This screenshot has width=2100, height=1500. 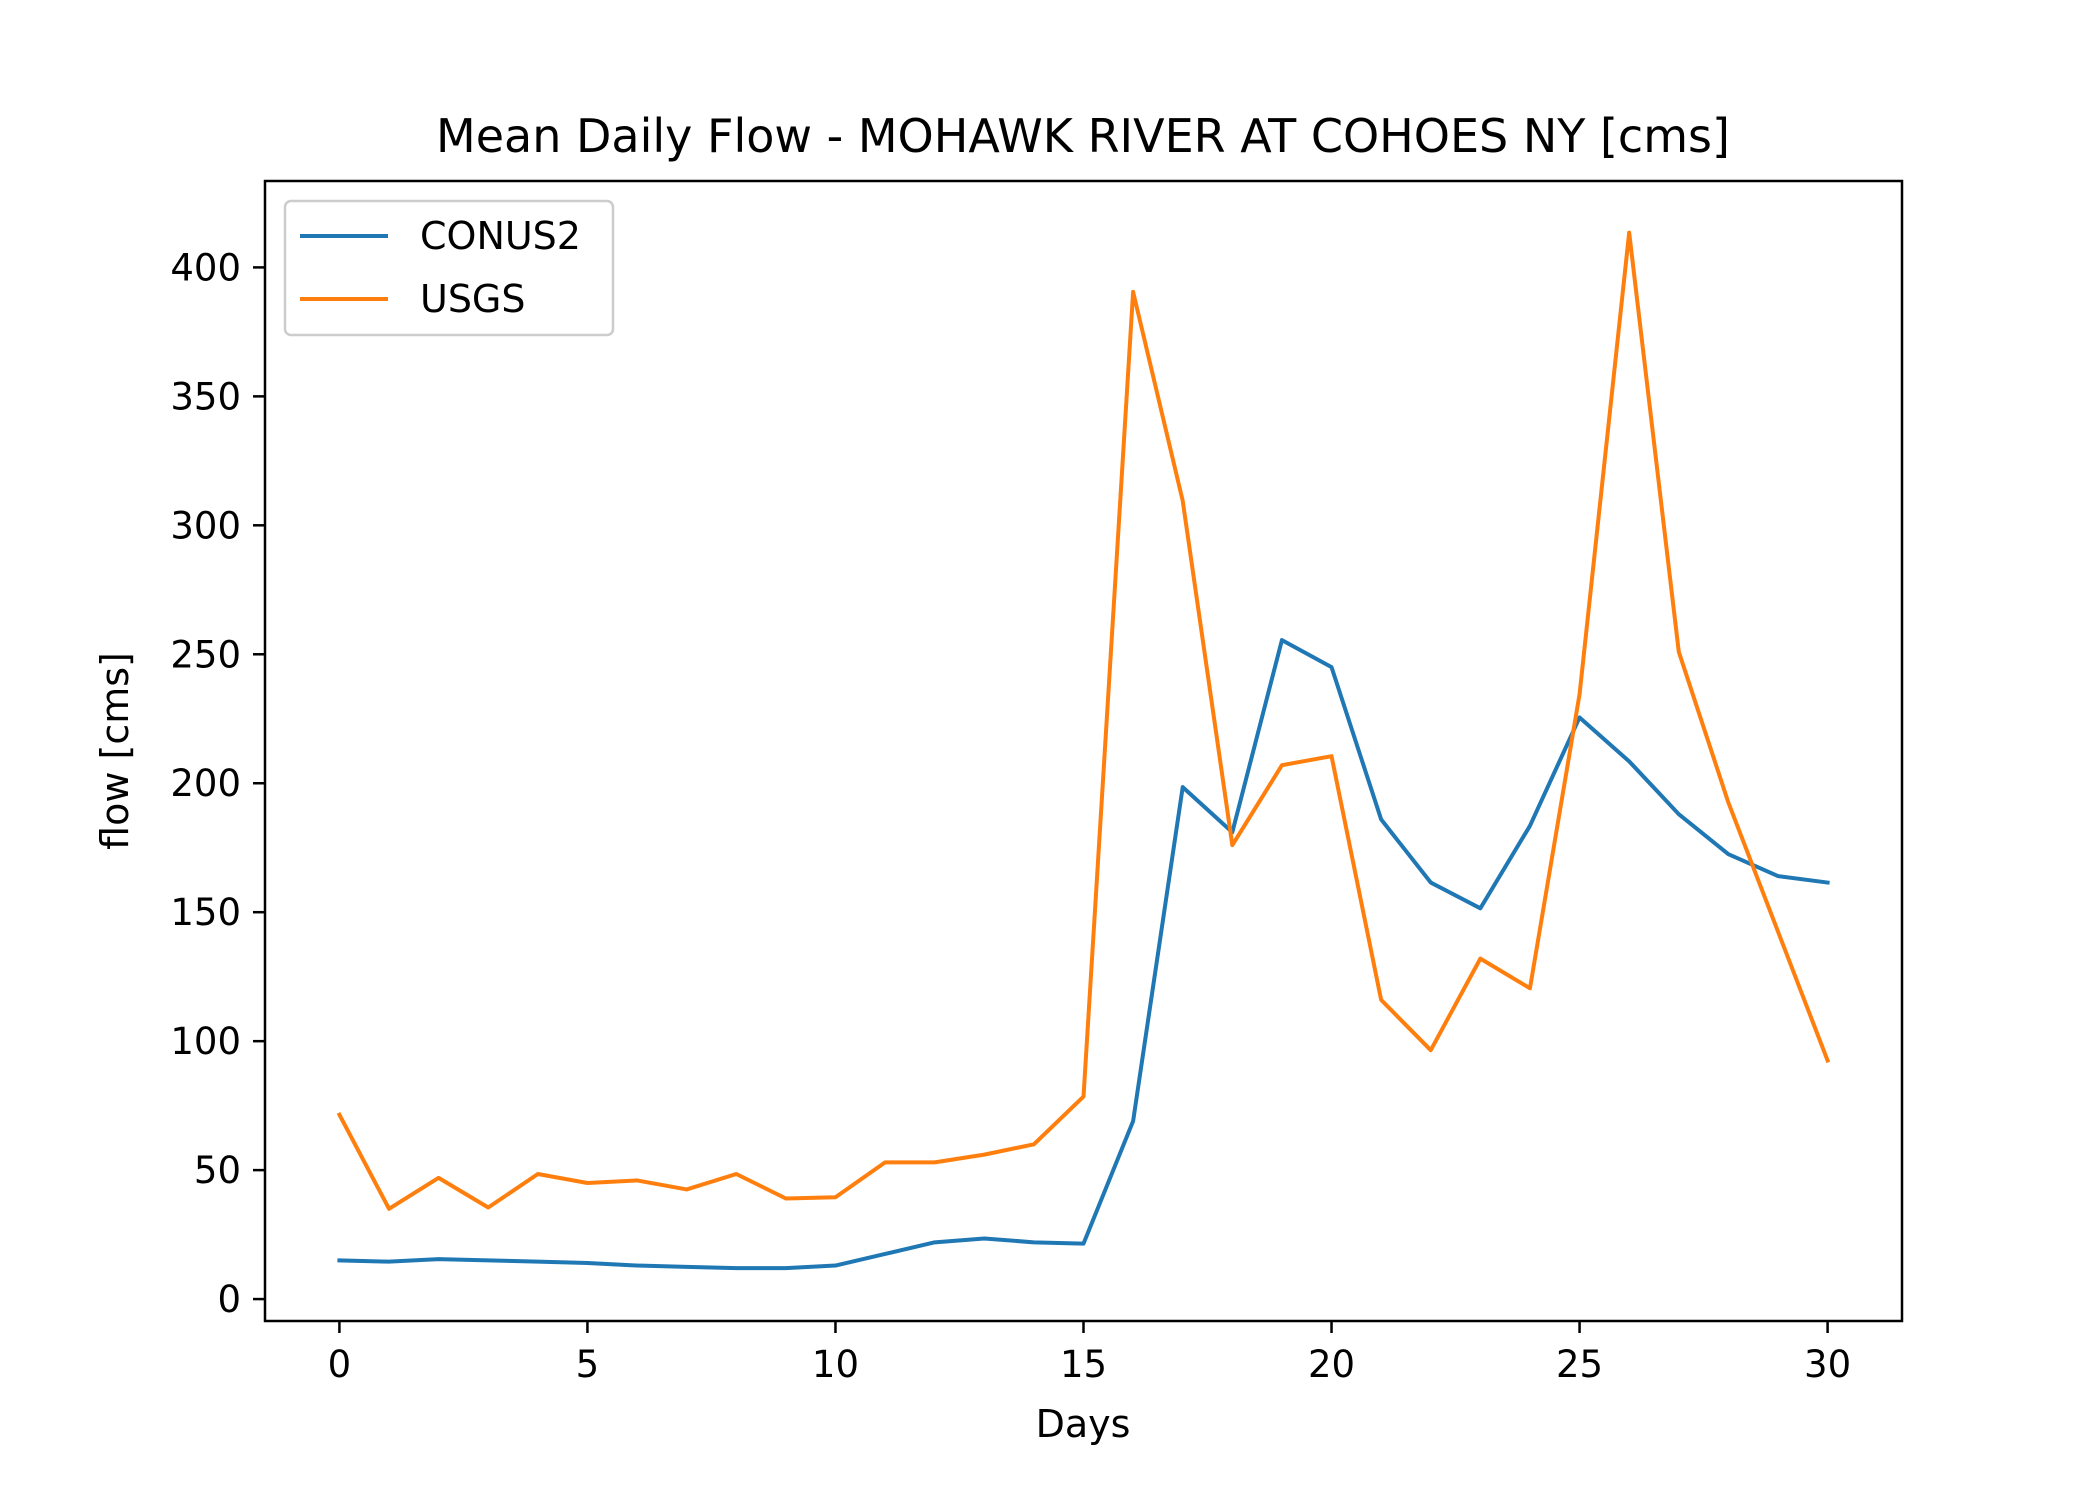 I want to click on x-axis: 0 5 10 15 20 25 30, so click(x=1089, y=1353).